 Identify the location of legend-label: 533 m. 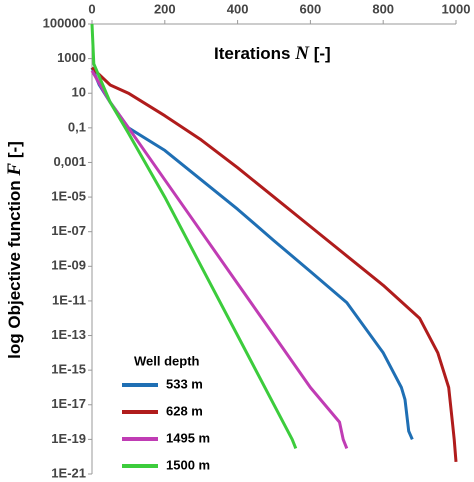
(184, 383).